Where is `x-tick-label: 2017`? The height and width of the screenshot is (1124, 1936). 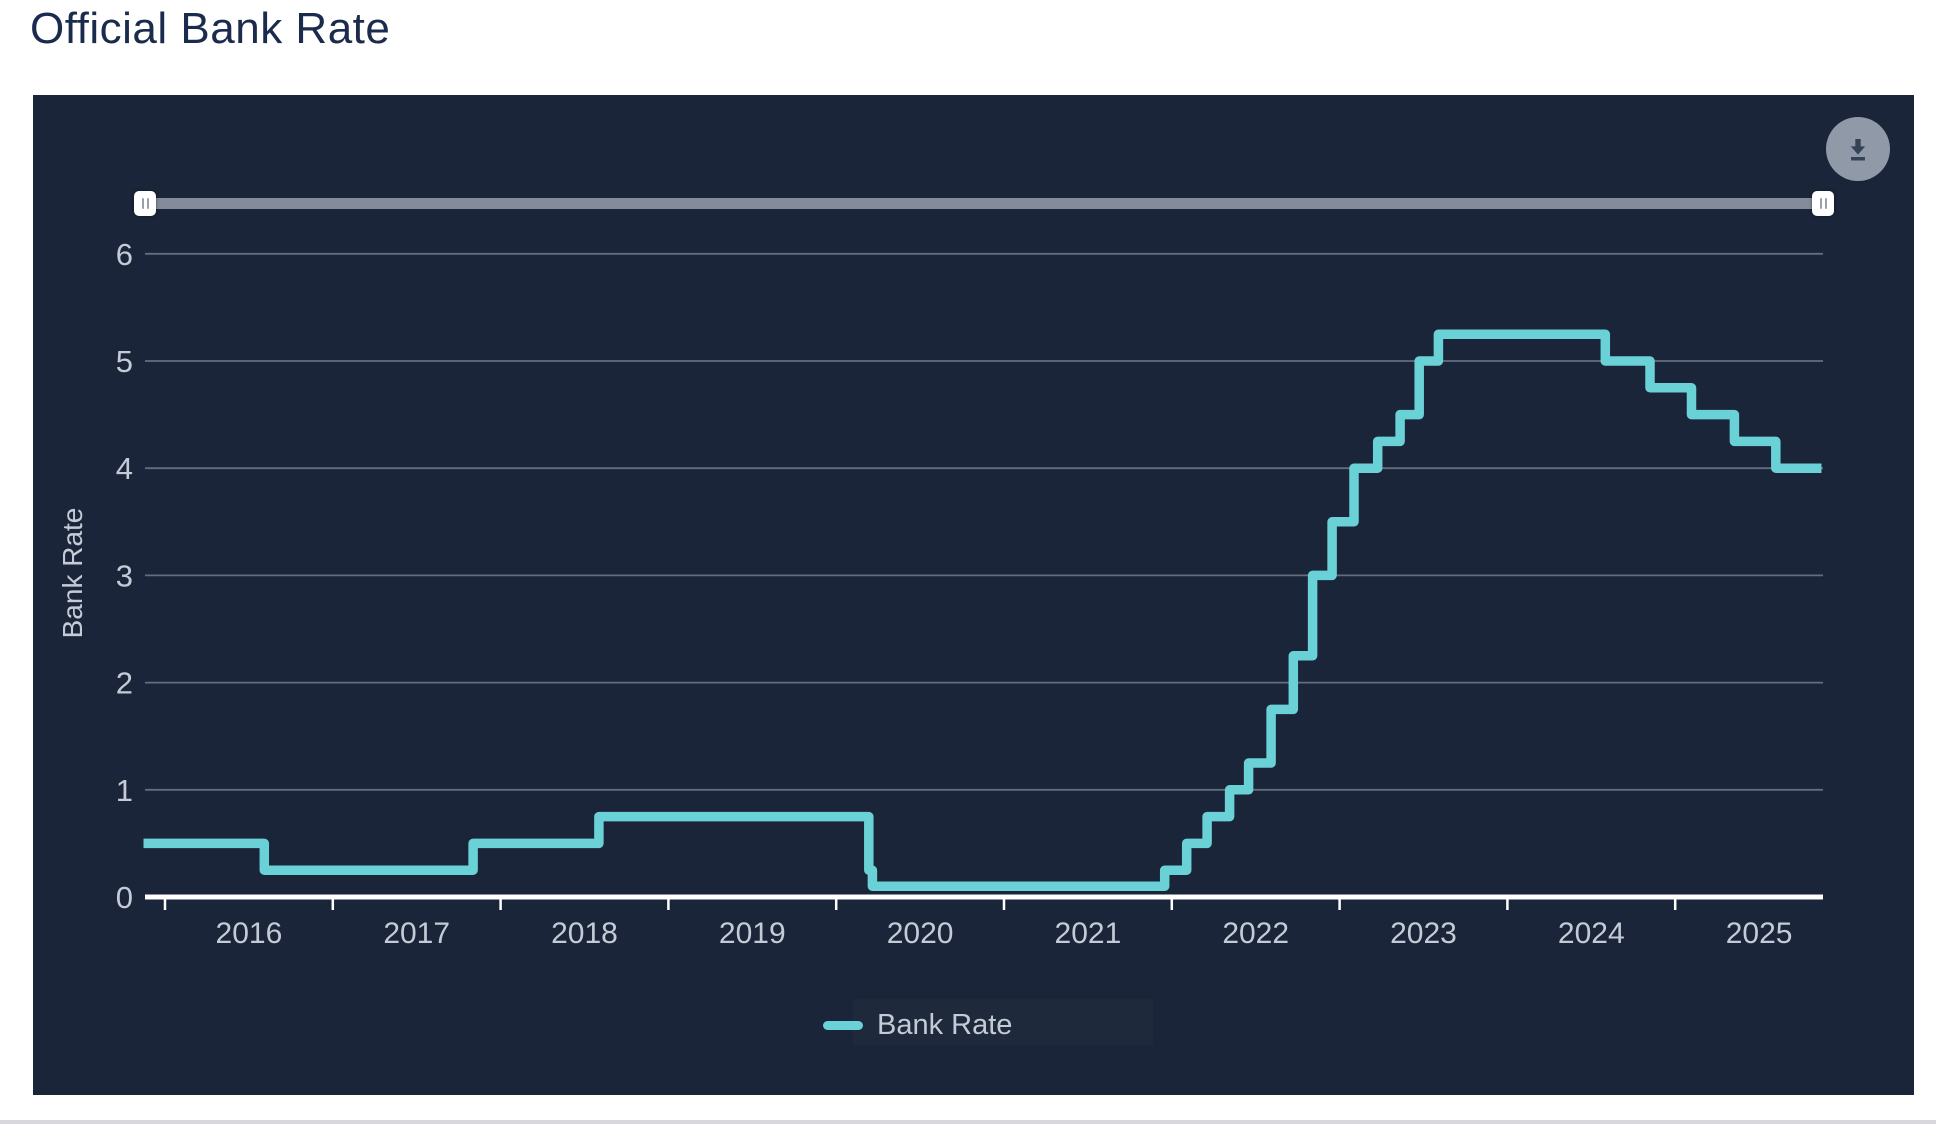 x-tick-label: 2017 is located at coordinates (416, 933).